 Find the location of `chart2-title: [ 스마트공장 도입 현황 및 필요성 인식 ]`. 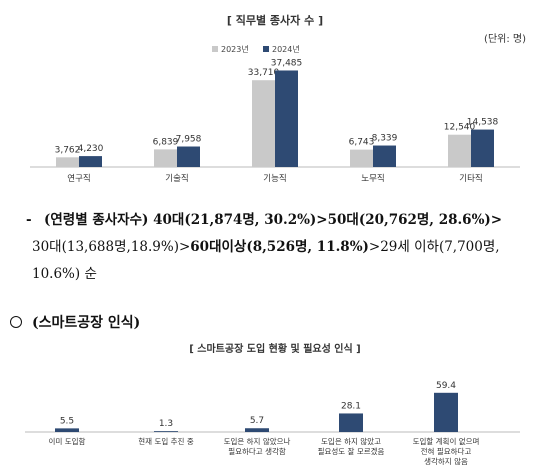

chart2-title: [ 스마트공장 도입 현황 및 필요성 인식 ] is located at coordinates (275, 349).